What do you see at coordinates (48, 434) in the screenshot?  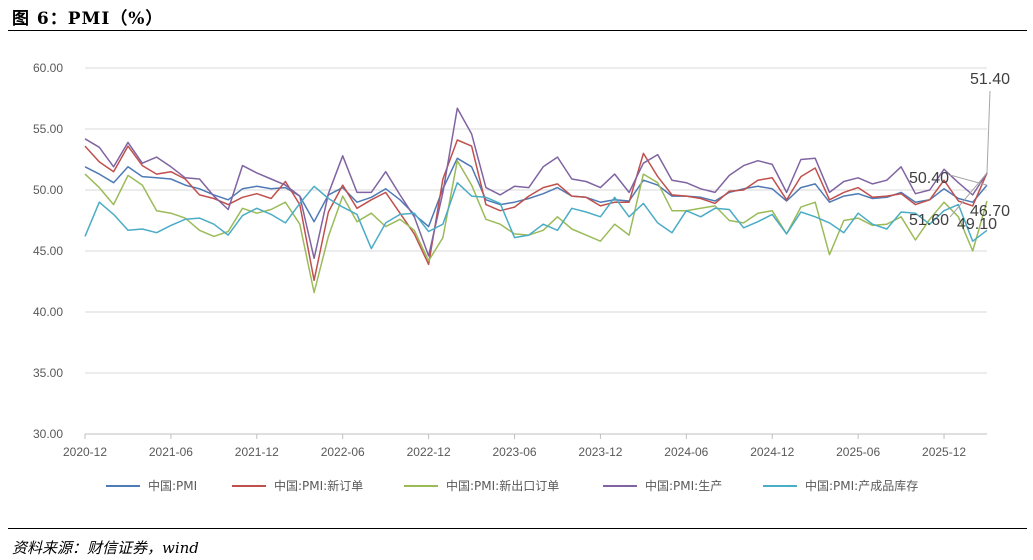 I see `y-tick-label: 30.00` at bounding box center [48, 434].